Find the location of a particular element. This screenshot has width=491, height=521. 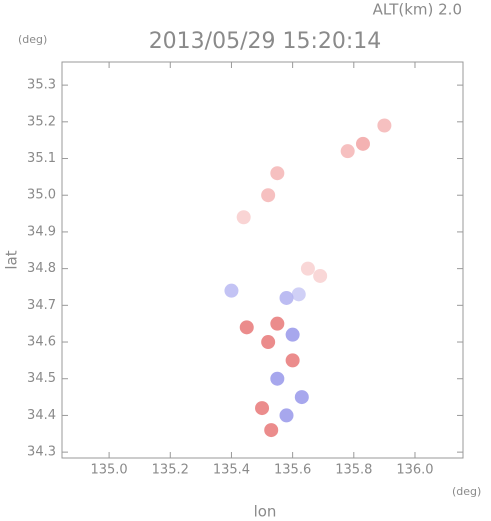

y-axis-label: lat is located at coordinates (12, 259).